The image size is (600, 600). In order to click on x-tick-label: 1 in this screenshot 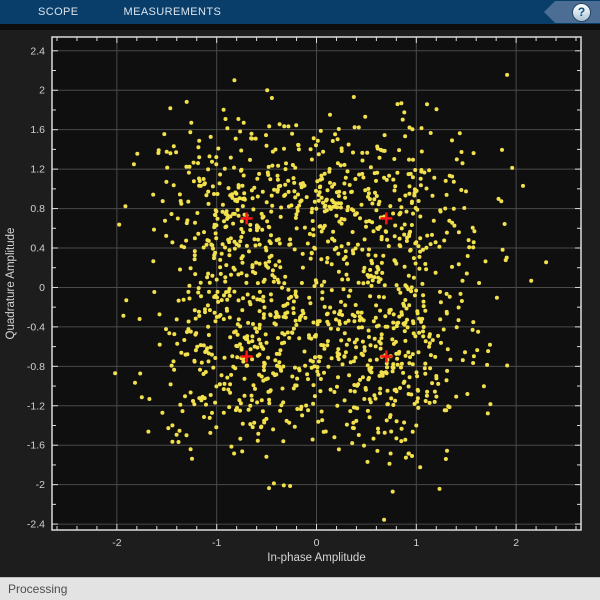, I will do `click(416, 543)`.